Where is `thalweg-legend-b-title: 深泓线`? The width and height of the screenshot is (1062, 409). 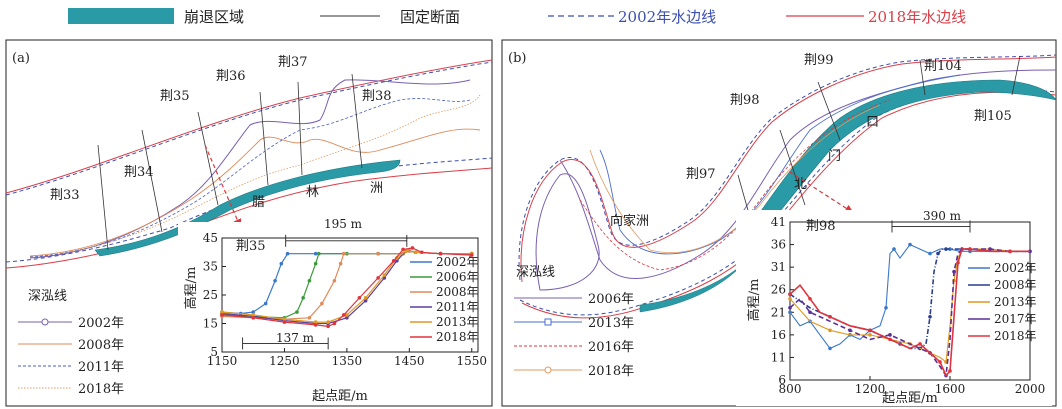 thalweg-legend-b-title: 深泓线 is located at coordinates (535, 272).